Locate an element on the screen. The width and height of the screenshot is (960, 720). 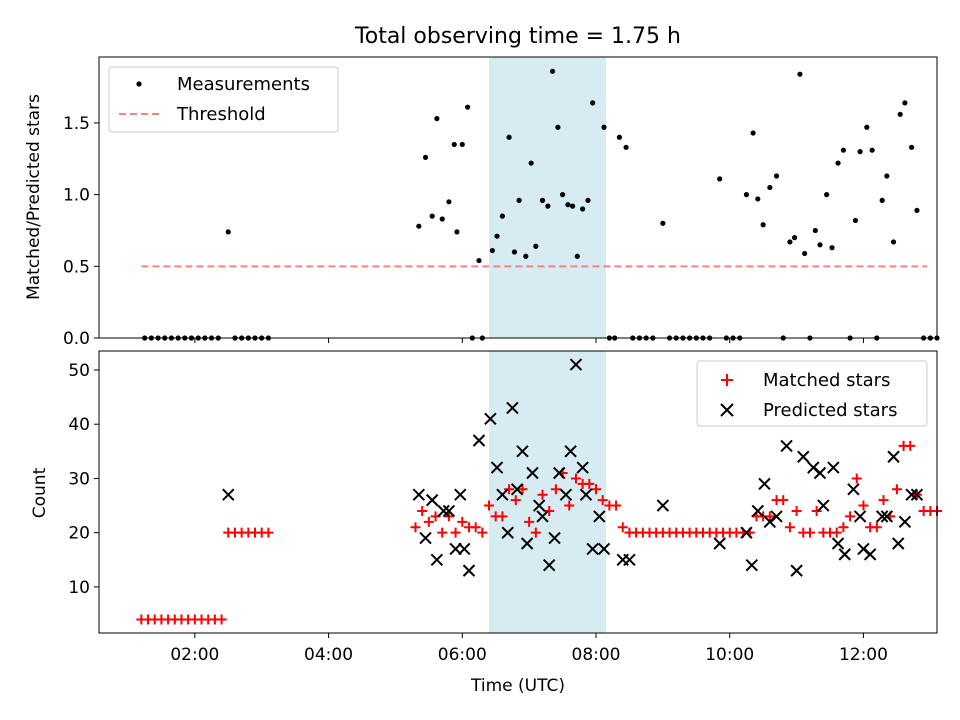
top-legend: Measurements Threshold is located at coordinates (223, 99).